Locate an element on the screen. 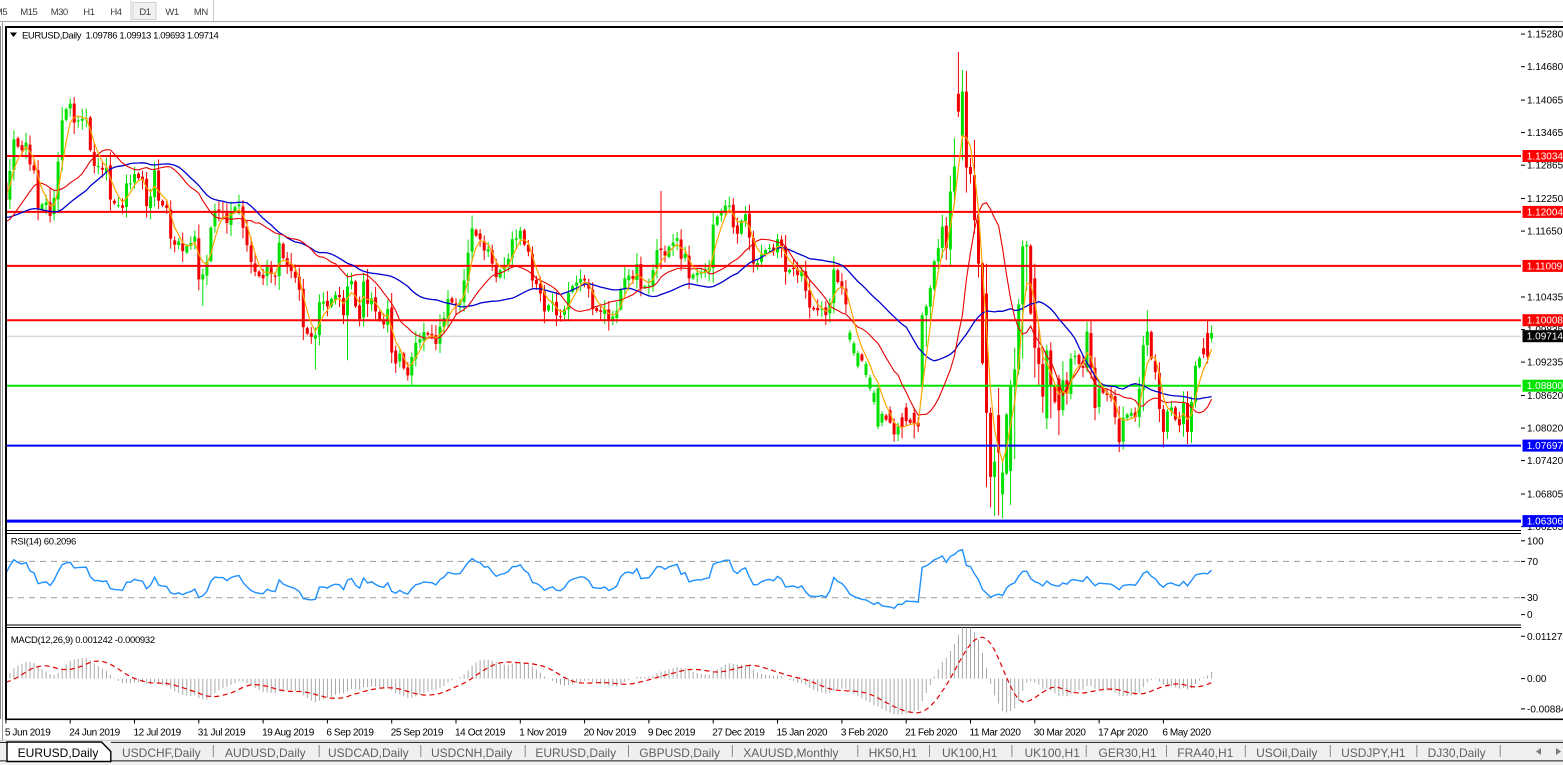 The image size is (1563, 765). svg-text: 25 Sep 2019 is located at coordinates (417, 733).